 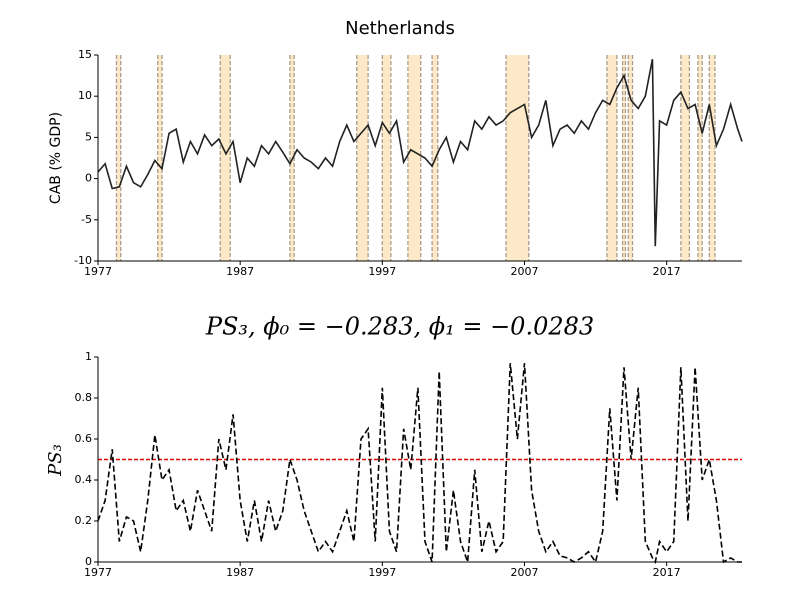 What do you see at coordinates (84, 438) in the screenshot?
I see `y-tick-label: 0.6` at bounding box center [84, 438].